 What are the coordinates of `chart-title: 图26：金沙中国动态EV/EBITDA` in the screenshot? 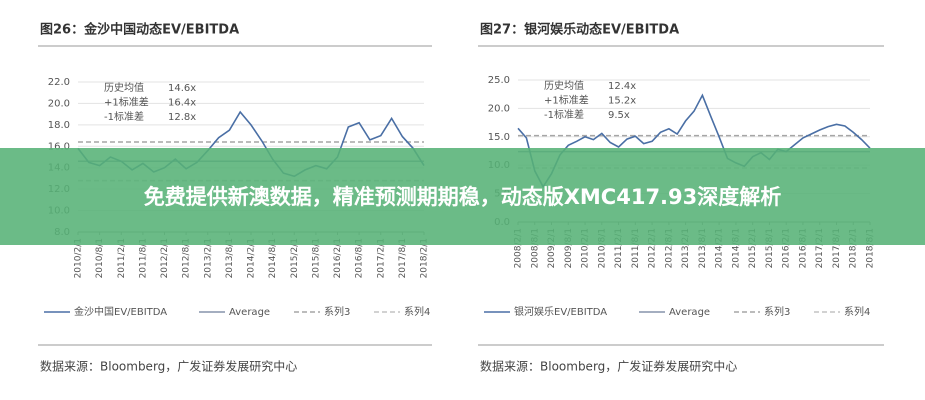 It's located at (139, 30).